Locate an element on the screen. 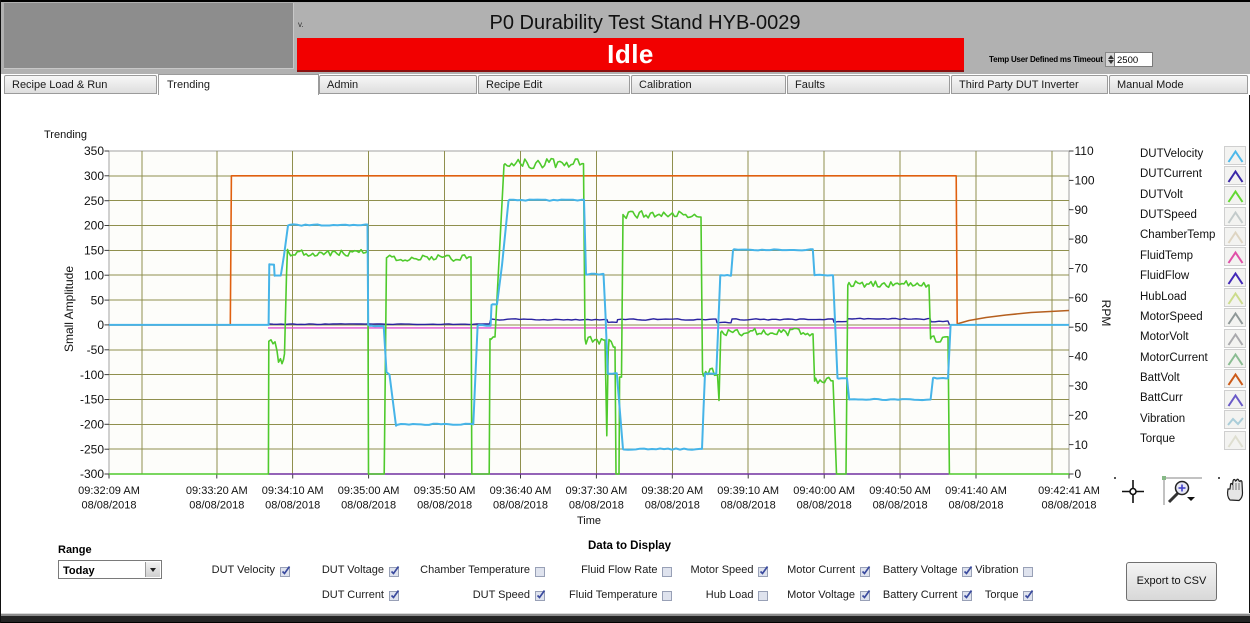 Image resolution: width=1250 pixels, height=623 pixels. svg-text: -50 is located at coordinates (96, 350).